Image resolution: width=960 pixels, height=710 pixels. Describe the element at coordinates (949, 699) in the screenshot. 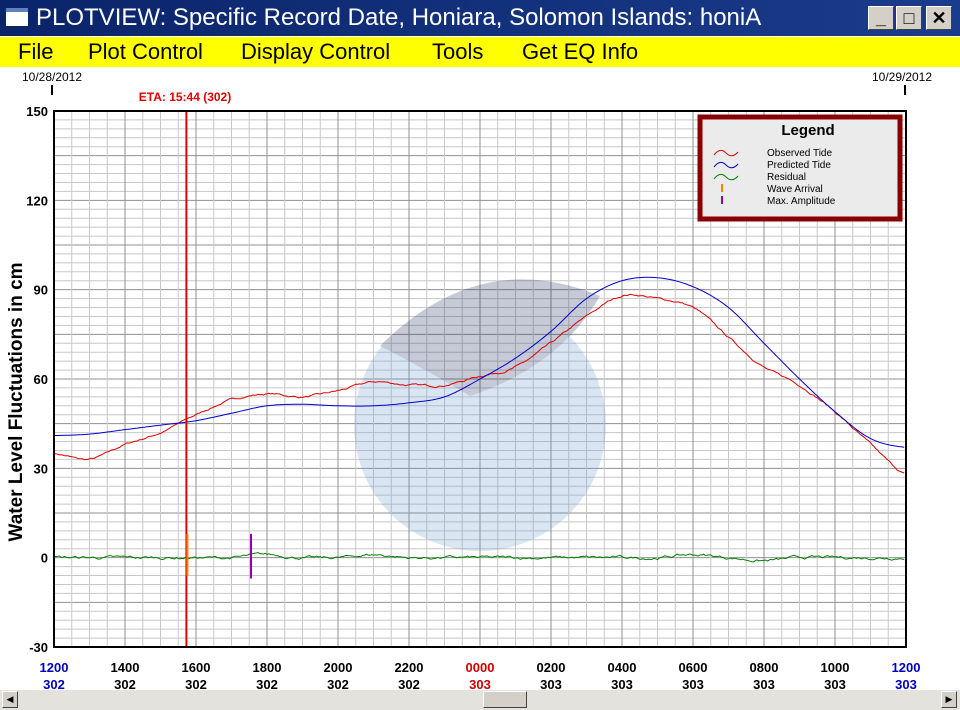

I see `scroll-right-button: ▶` at that location.